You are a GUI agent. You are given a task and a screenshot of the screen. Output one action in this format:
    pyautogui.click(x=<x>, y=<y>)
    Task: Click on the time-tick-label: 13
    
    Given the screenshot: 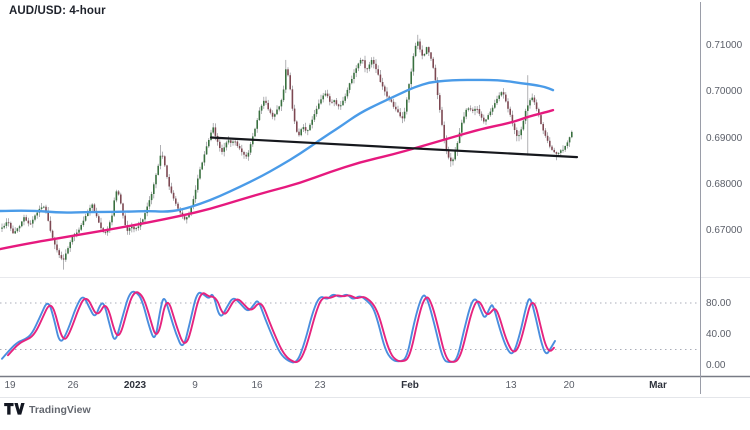 What is the action you would take?
    pyautogui.click(x=511, y=385)
    